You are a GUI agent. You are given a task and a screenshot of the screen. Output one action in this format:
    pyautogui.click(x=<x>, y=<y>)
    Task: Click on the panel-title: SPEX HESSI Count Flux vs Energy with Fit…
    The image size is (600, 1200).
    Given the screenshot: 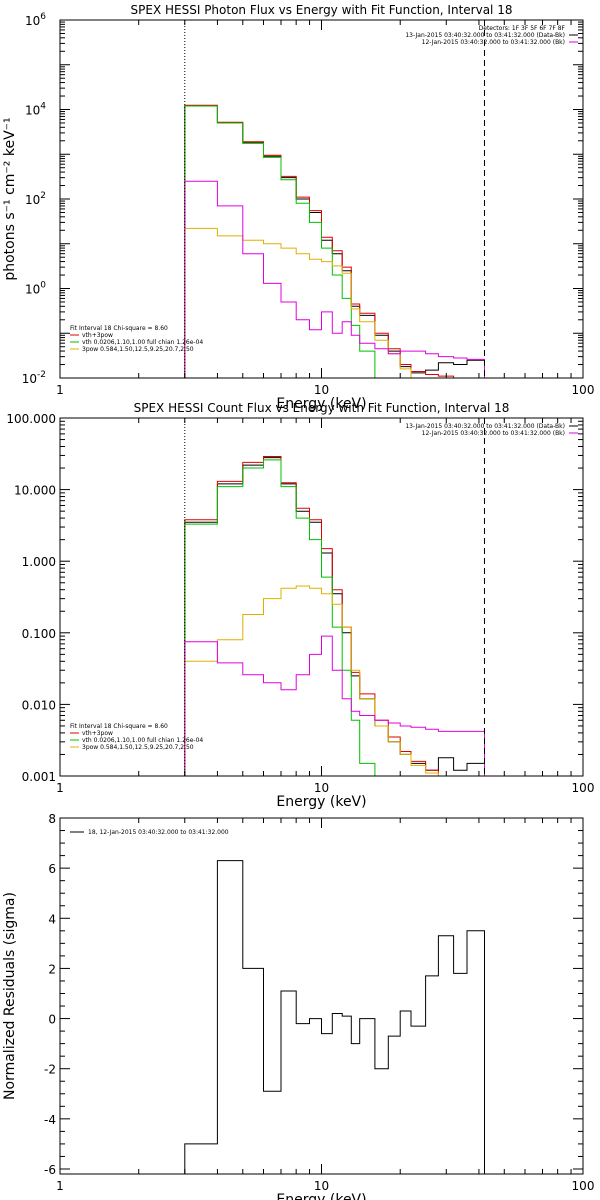 What is the action you would take?
    pyautogui.click(x=322, y=408)
    